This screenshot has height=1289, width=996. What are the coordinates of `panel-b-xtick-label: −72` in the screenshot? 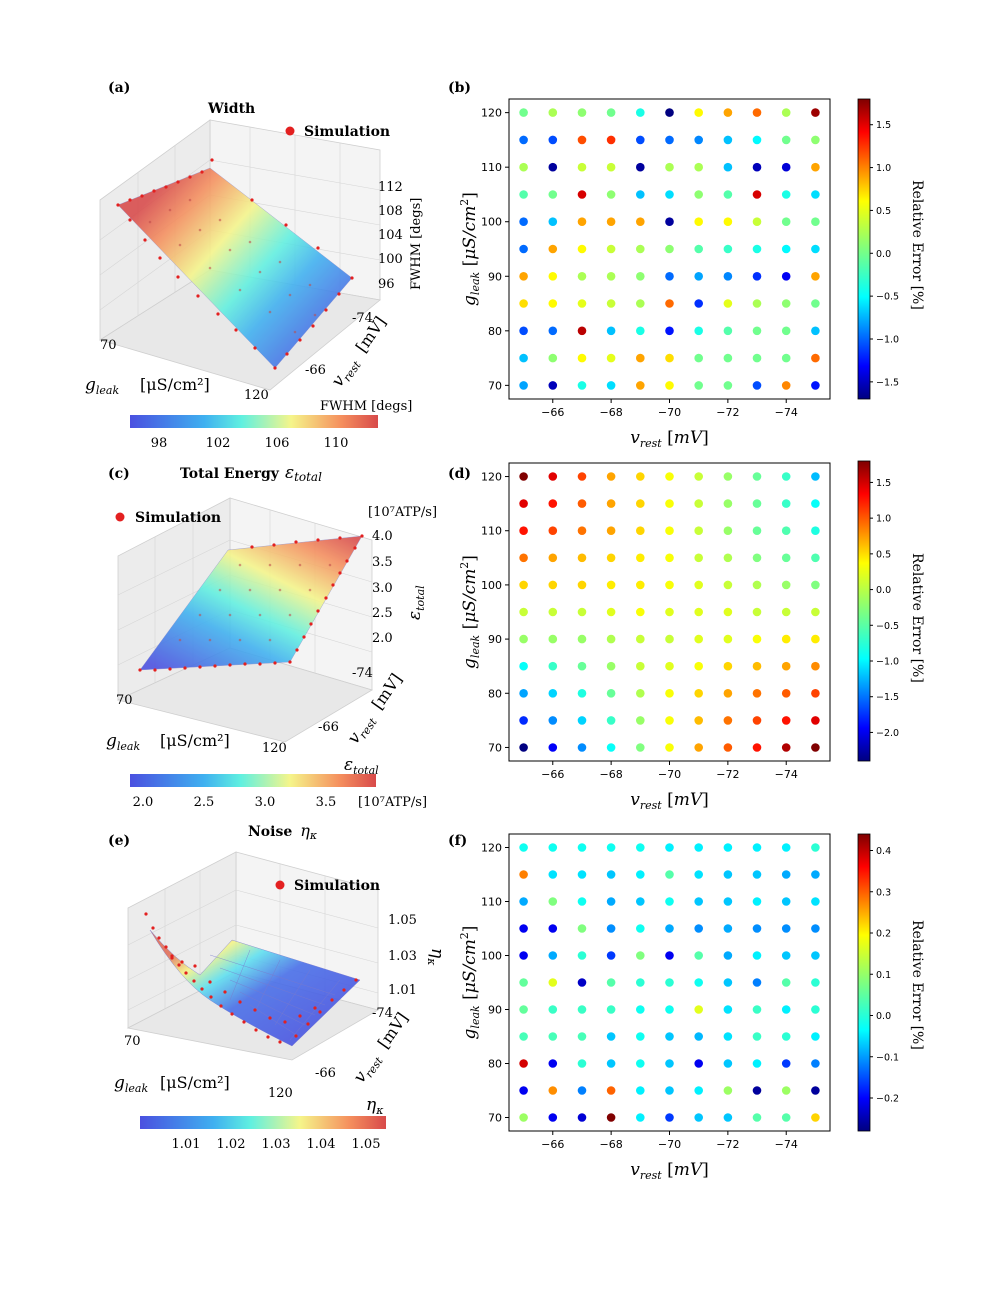 It's located at (727, 412).